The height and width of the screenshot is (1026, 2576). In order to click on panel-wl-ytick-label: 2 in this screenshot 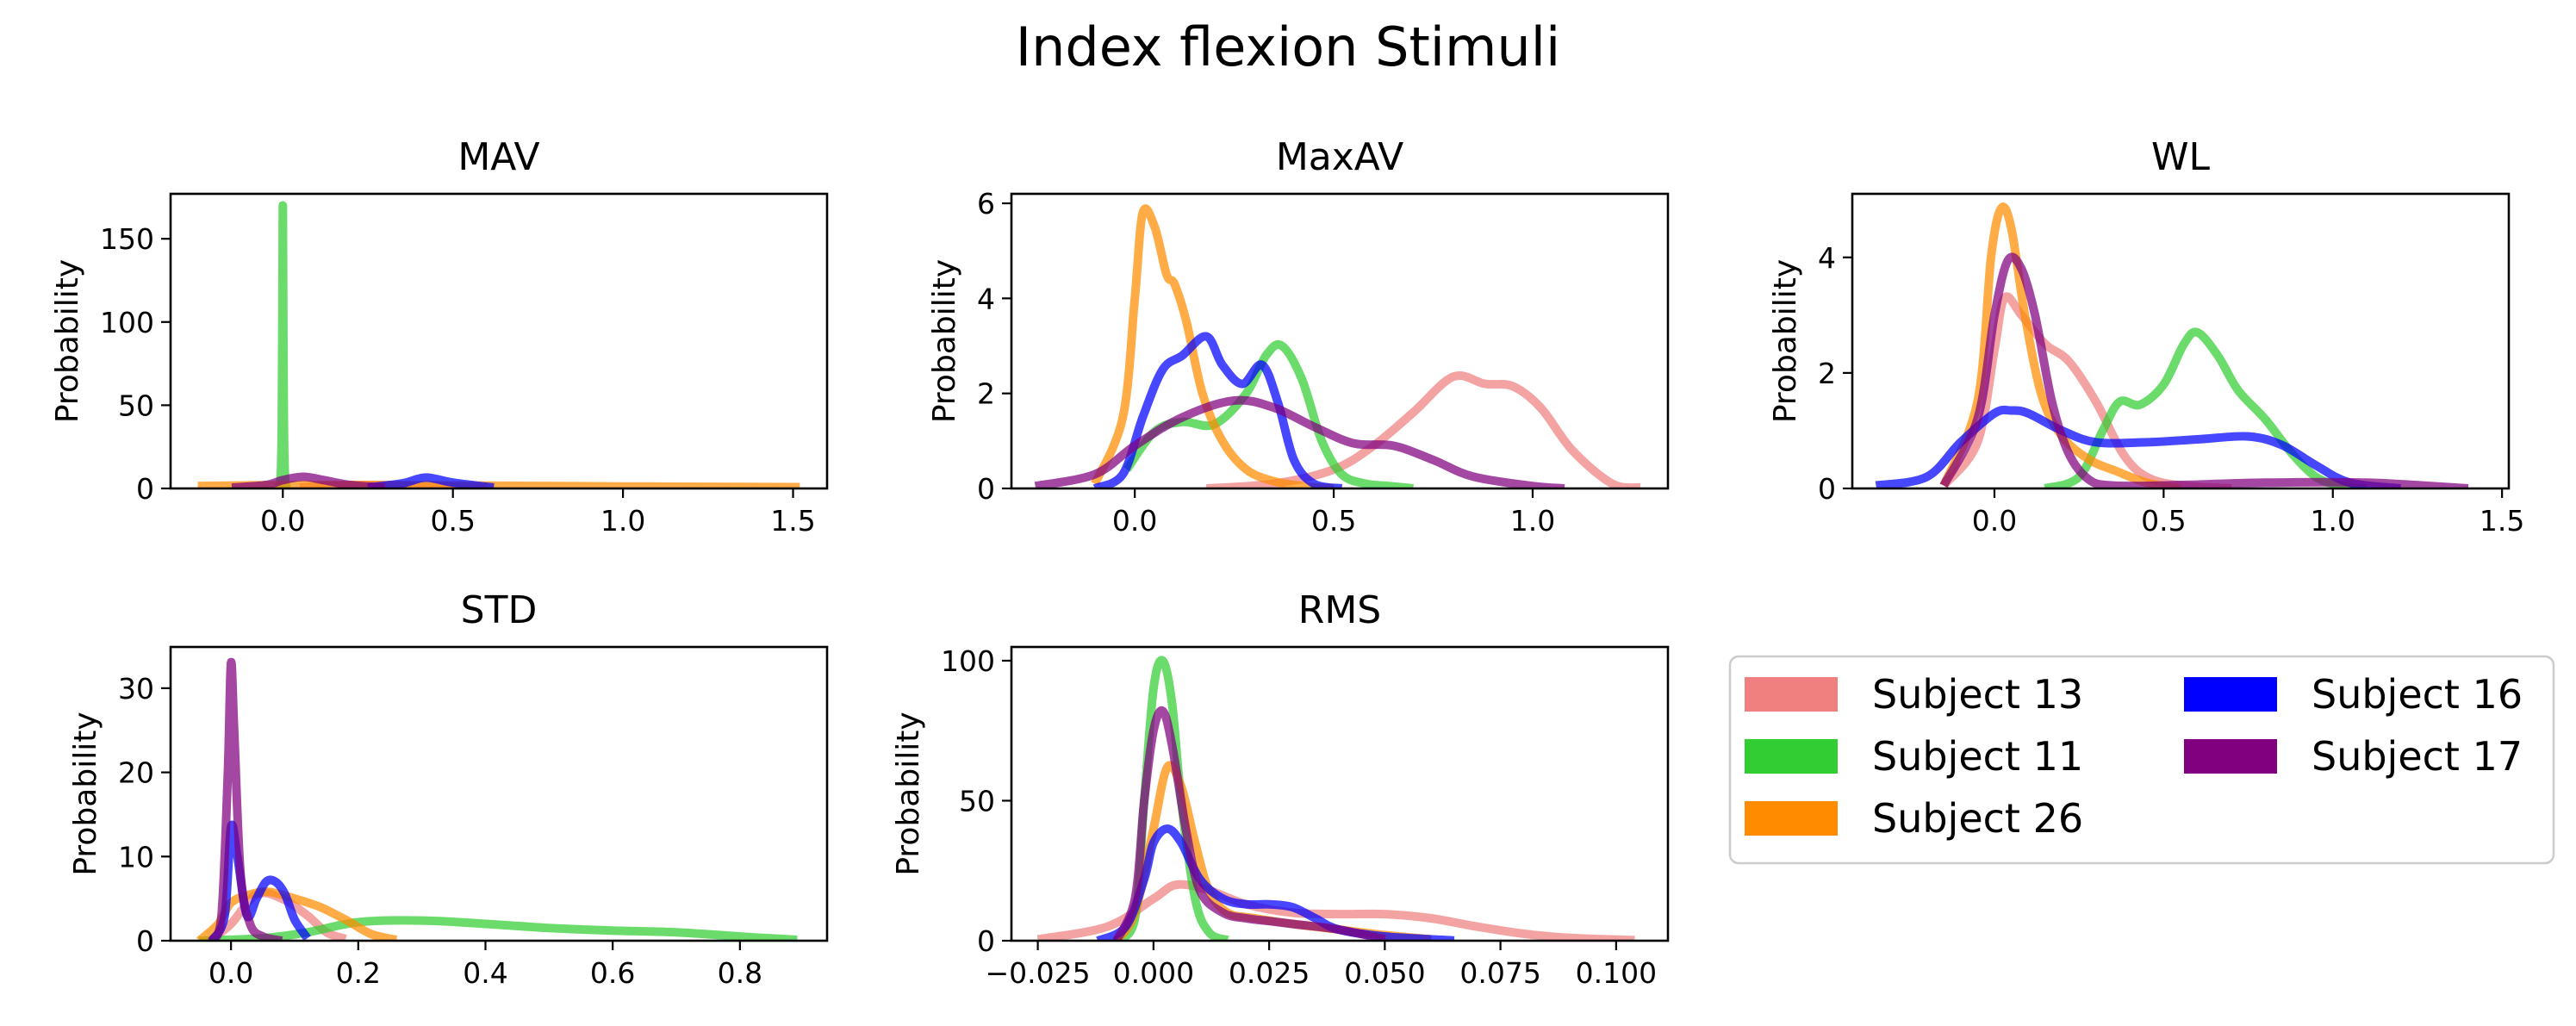, I will do `click(1827, 373)`.